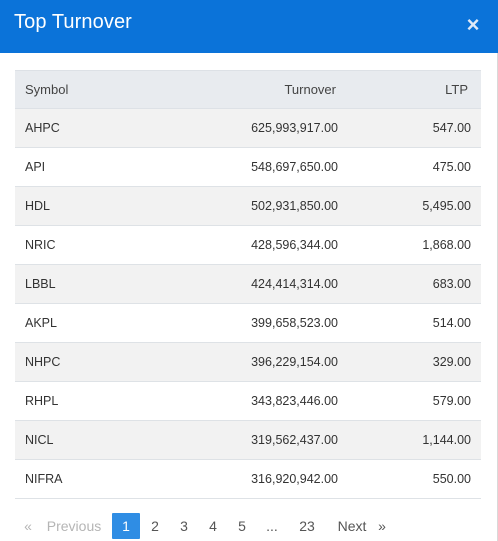  Describe the element at coordinates (126, 526) in the screenshot. I see `page-button-1: 1` at that location.